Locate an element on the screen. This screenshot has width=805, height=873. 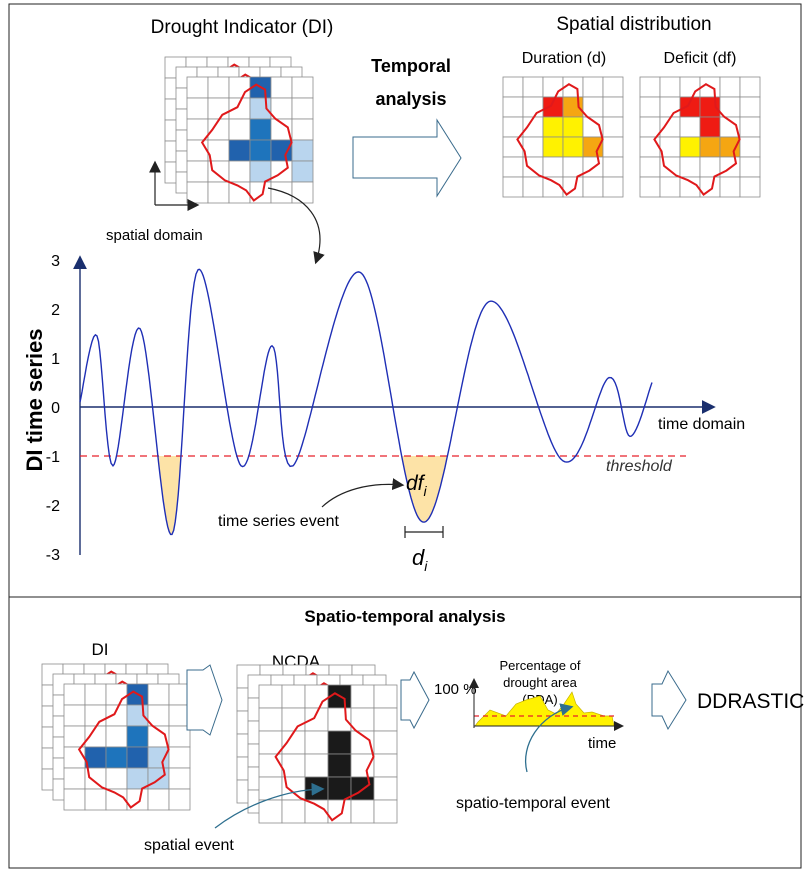
y-axis-label: DI time series is located at coordinates (34, 399).